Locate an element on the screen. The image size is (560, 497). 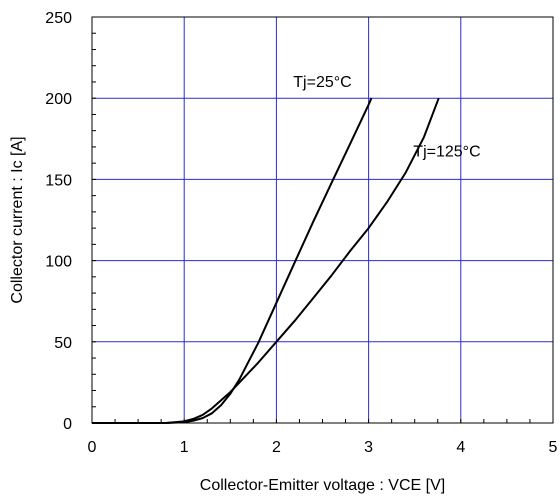
annotations: Tj=25°C Tj=125°C is located at coordinates (386, 117).